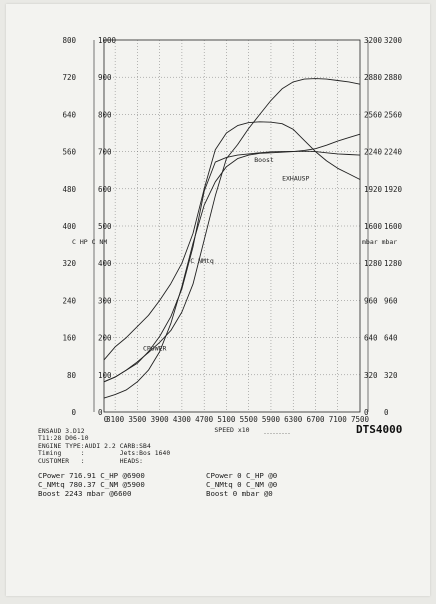 This screenshot has height=604, width=436. I want to click on customer-heads: CUSTOMER : HEADS:, so click(91, 461).